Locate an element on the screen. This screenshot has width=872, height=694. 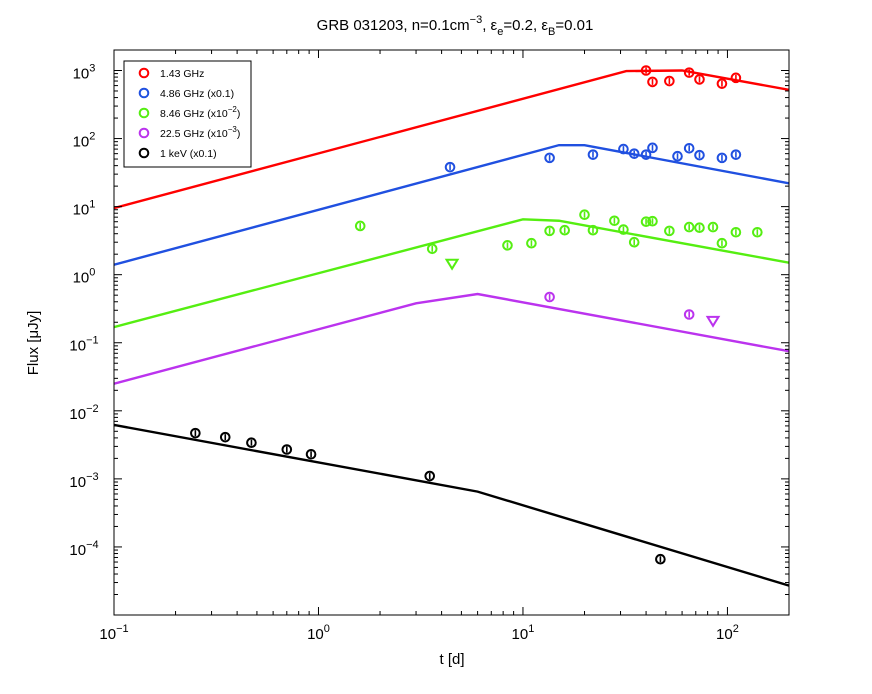
legend-entry-4: 1 keV (x0.1) is located at coordinates (188, 154).